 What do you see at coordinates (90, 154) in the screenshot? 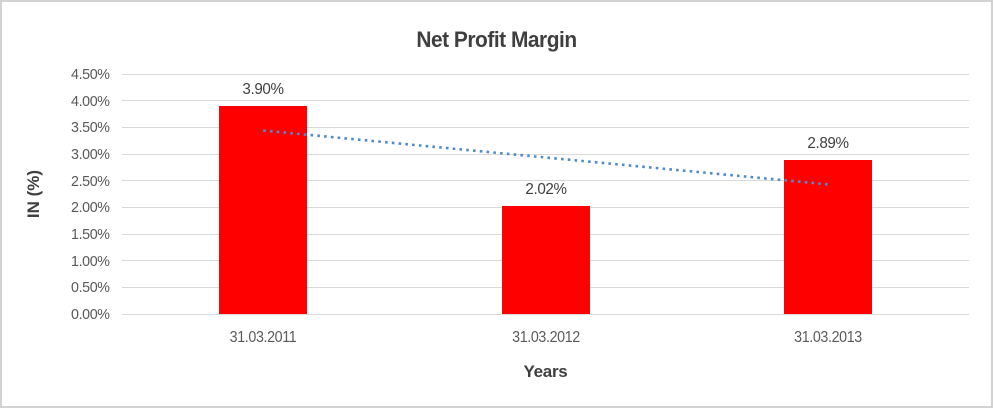
I see `y-axis-tick-label: 3.00%` at bounding box center [90, 154].